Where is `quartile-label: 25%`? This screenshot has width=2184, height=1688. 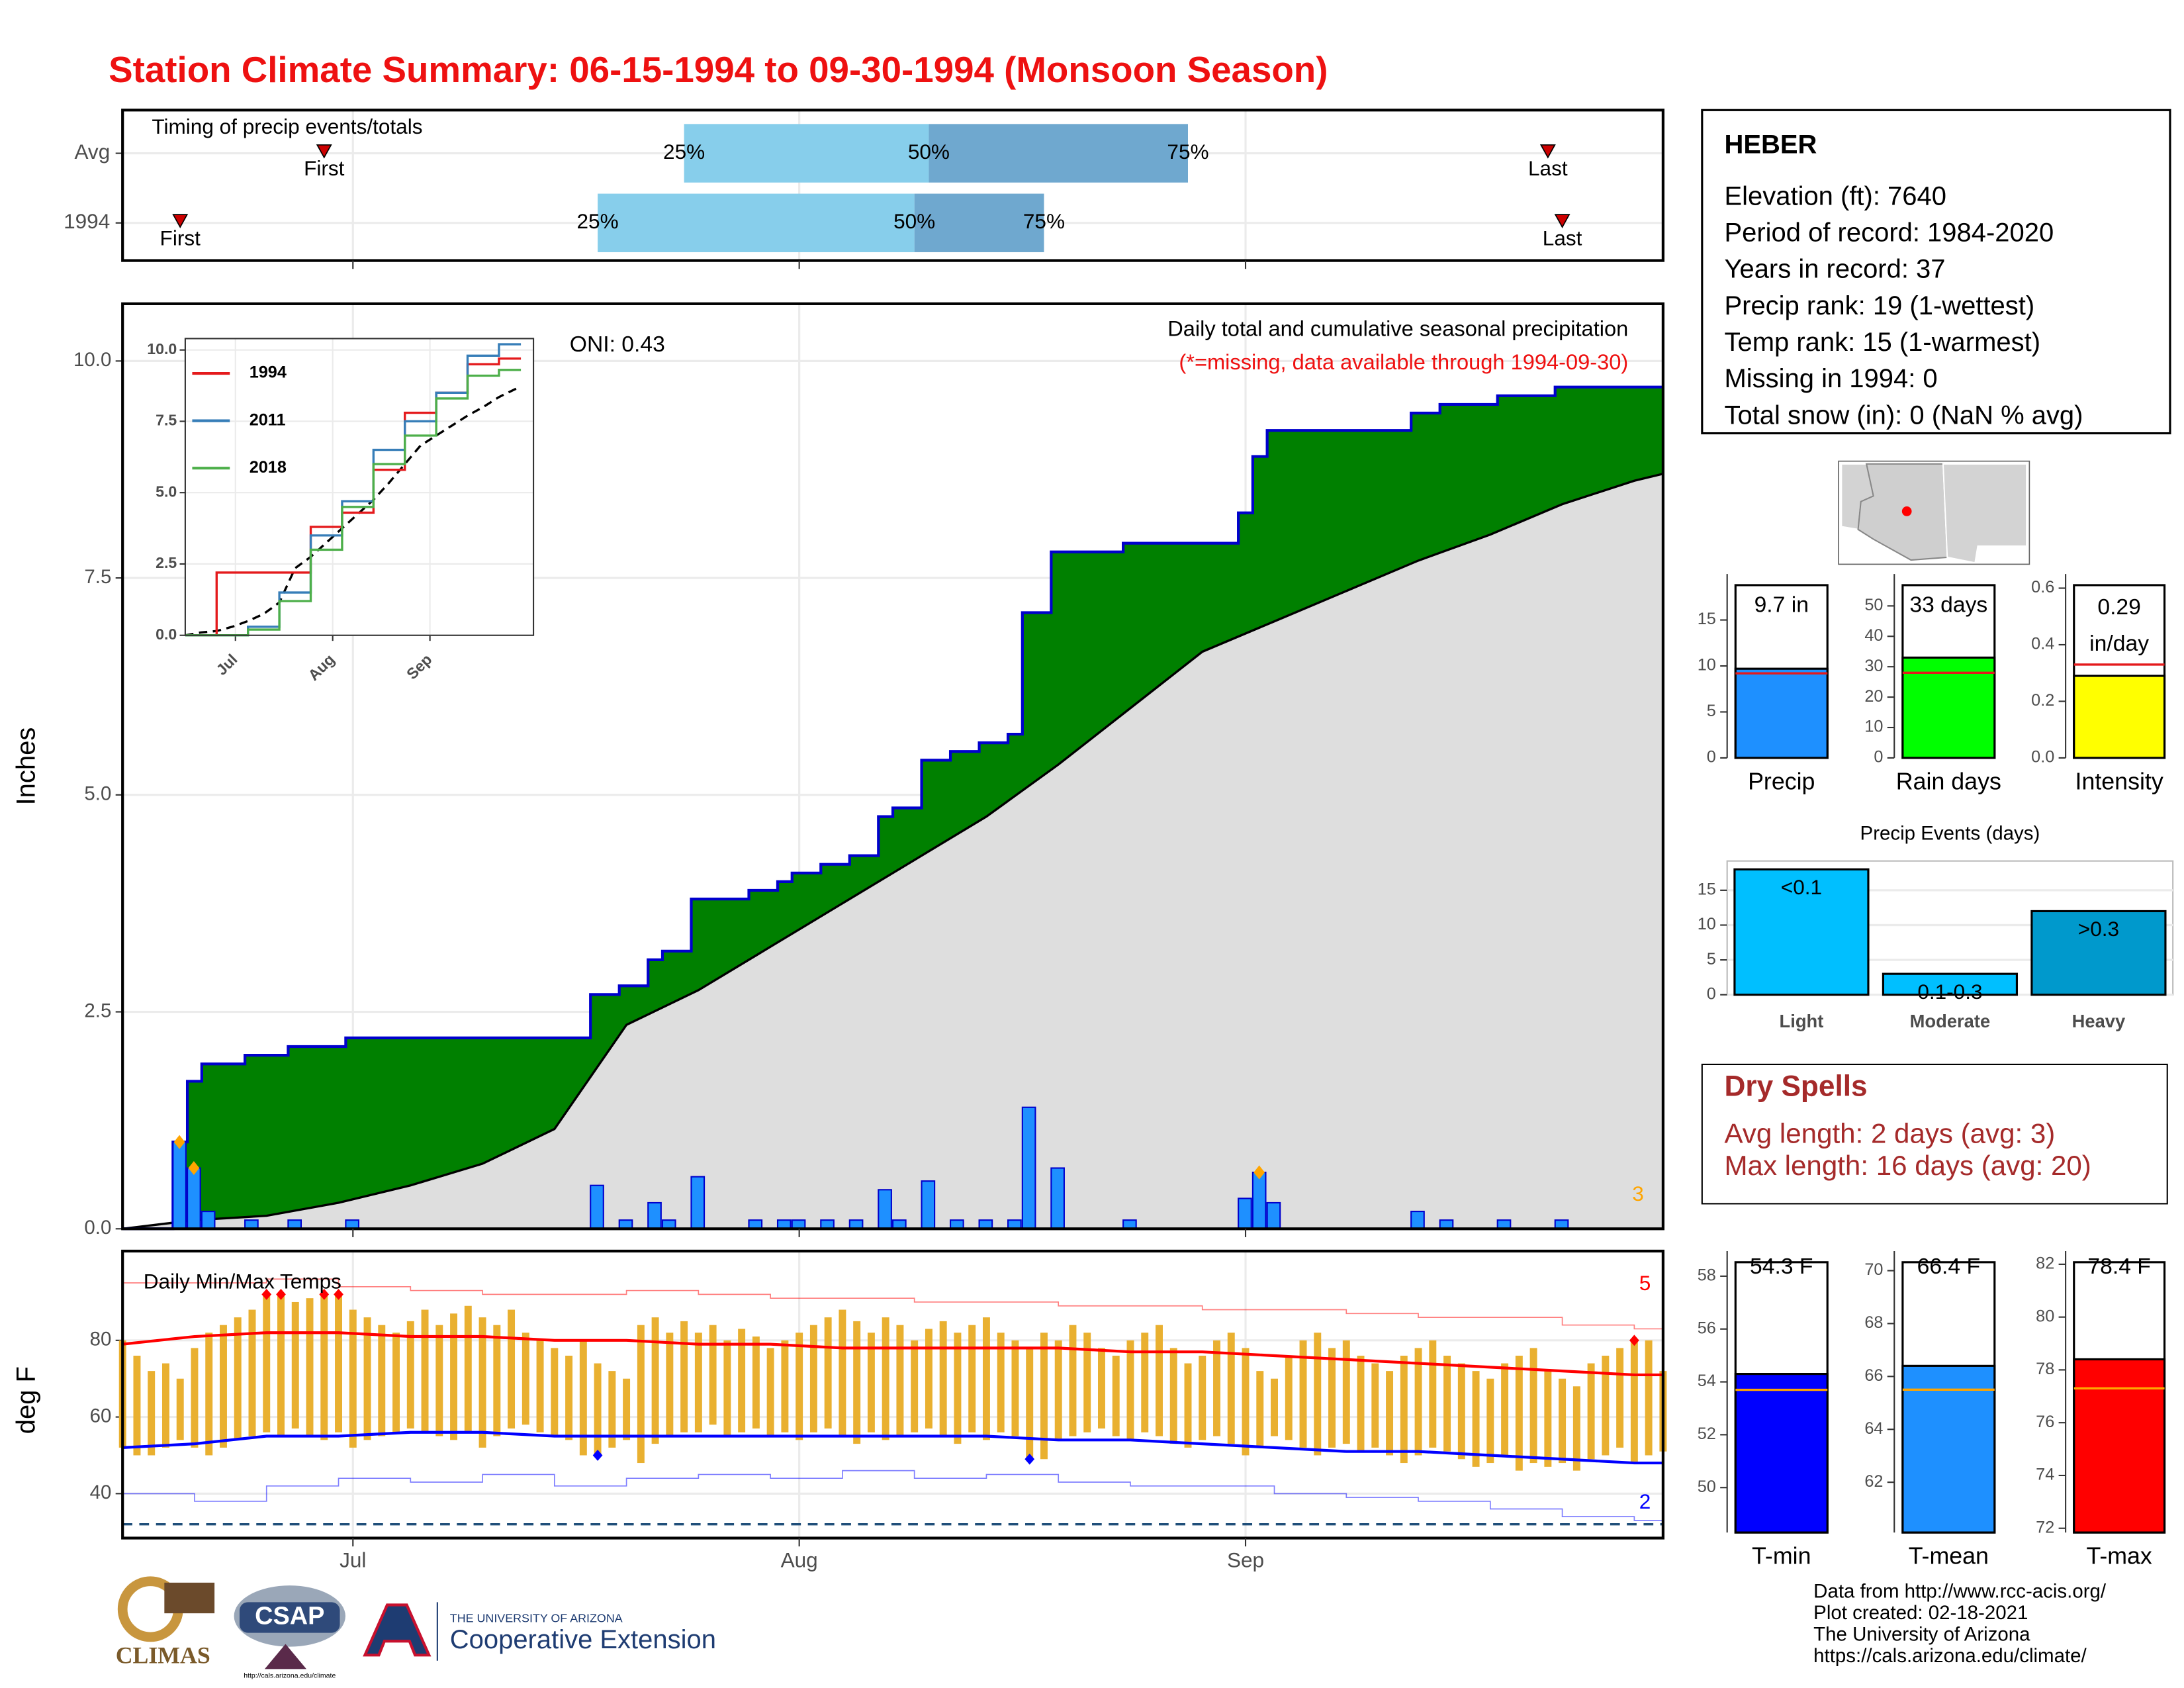
quartile-label: 25% is located at coordinates (598, 221).